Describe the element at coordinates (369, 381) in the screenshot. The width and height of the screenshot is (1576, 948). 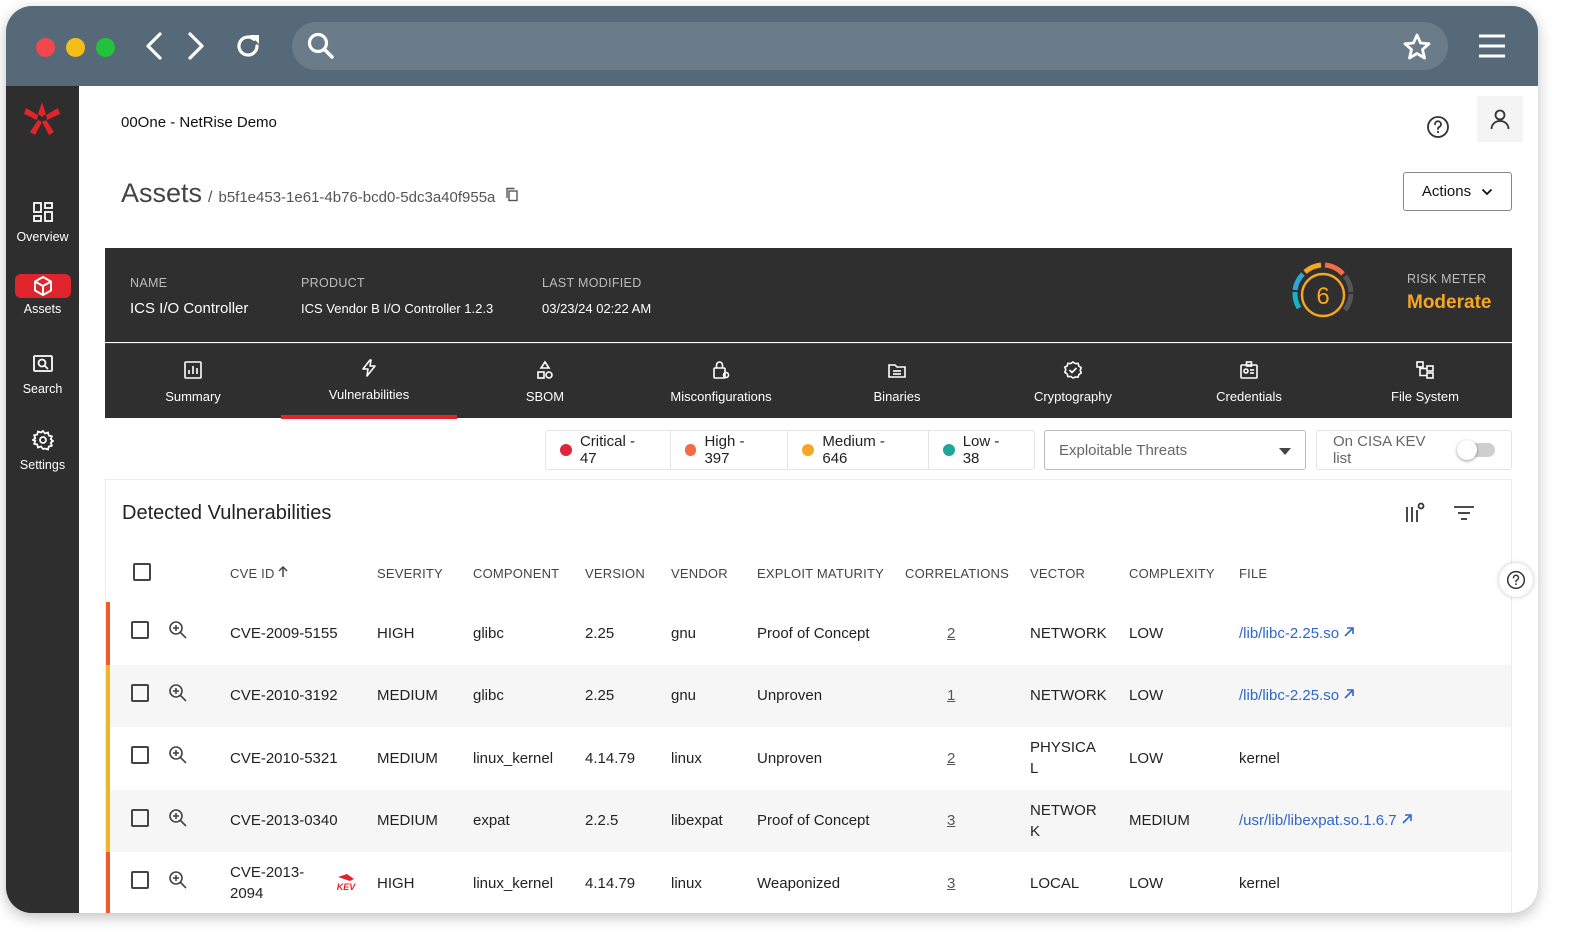
I see `tab-vulnerabilities: Vulnerabilities` at that location.